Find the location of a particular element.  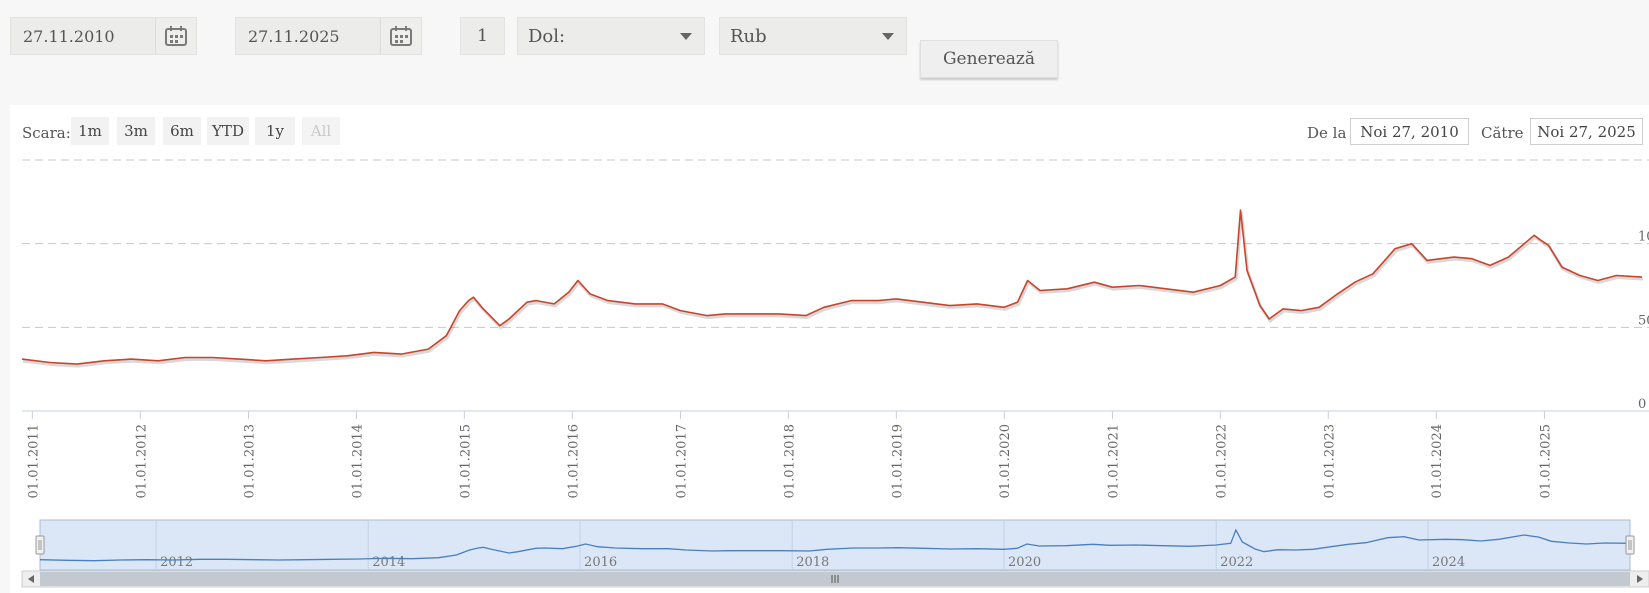

x-tick-label: 01.01.2020 is located at coordinates (1005, 461).